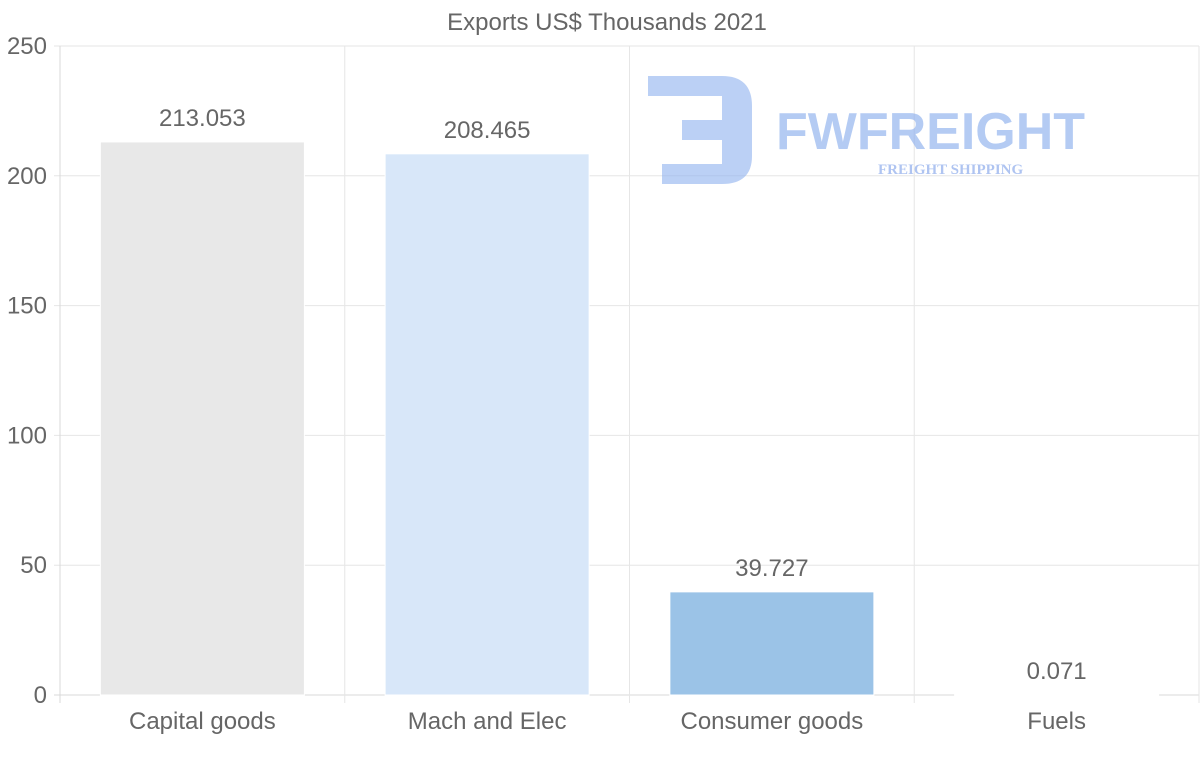  Describe the element at coordinates (950, 170) in the screenshot. I see `watermark-tagline: FREIGHT SHIPPING` at that location.